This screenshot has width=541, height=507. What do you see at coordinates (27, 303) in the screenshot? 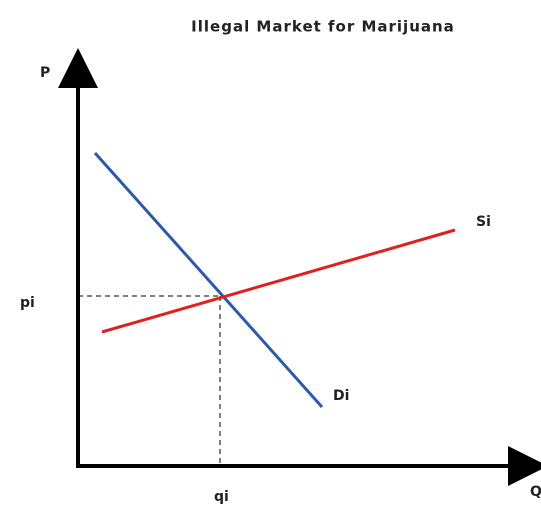
I see `price-label: pi` at bounding box center [27, 303].